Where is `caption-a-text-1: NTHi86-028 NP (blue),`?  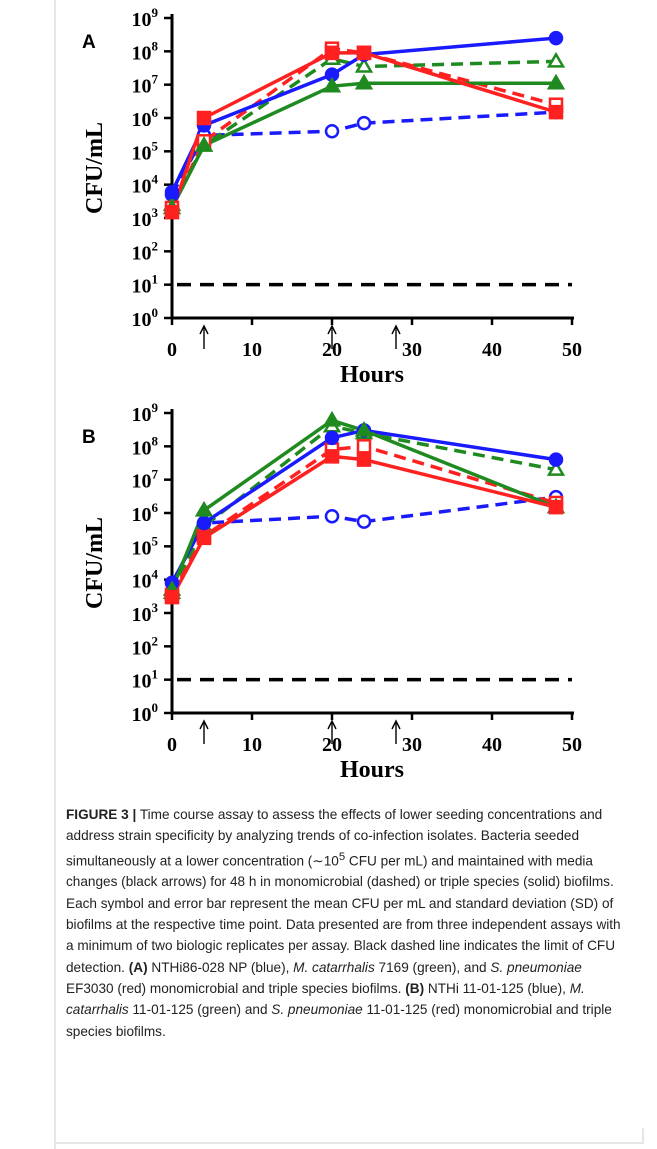 caption-a-text-1: NTHi86-028 NP (blue), is located at coordinates (220, 967).